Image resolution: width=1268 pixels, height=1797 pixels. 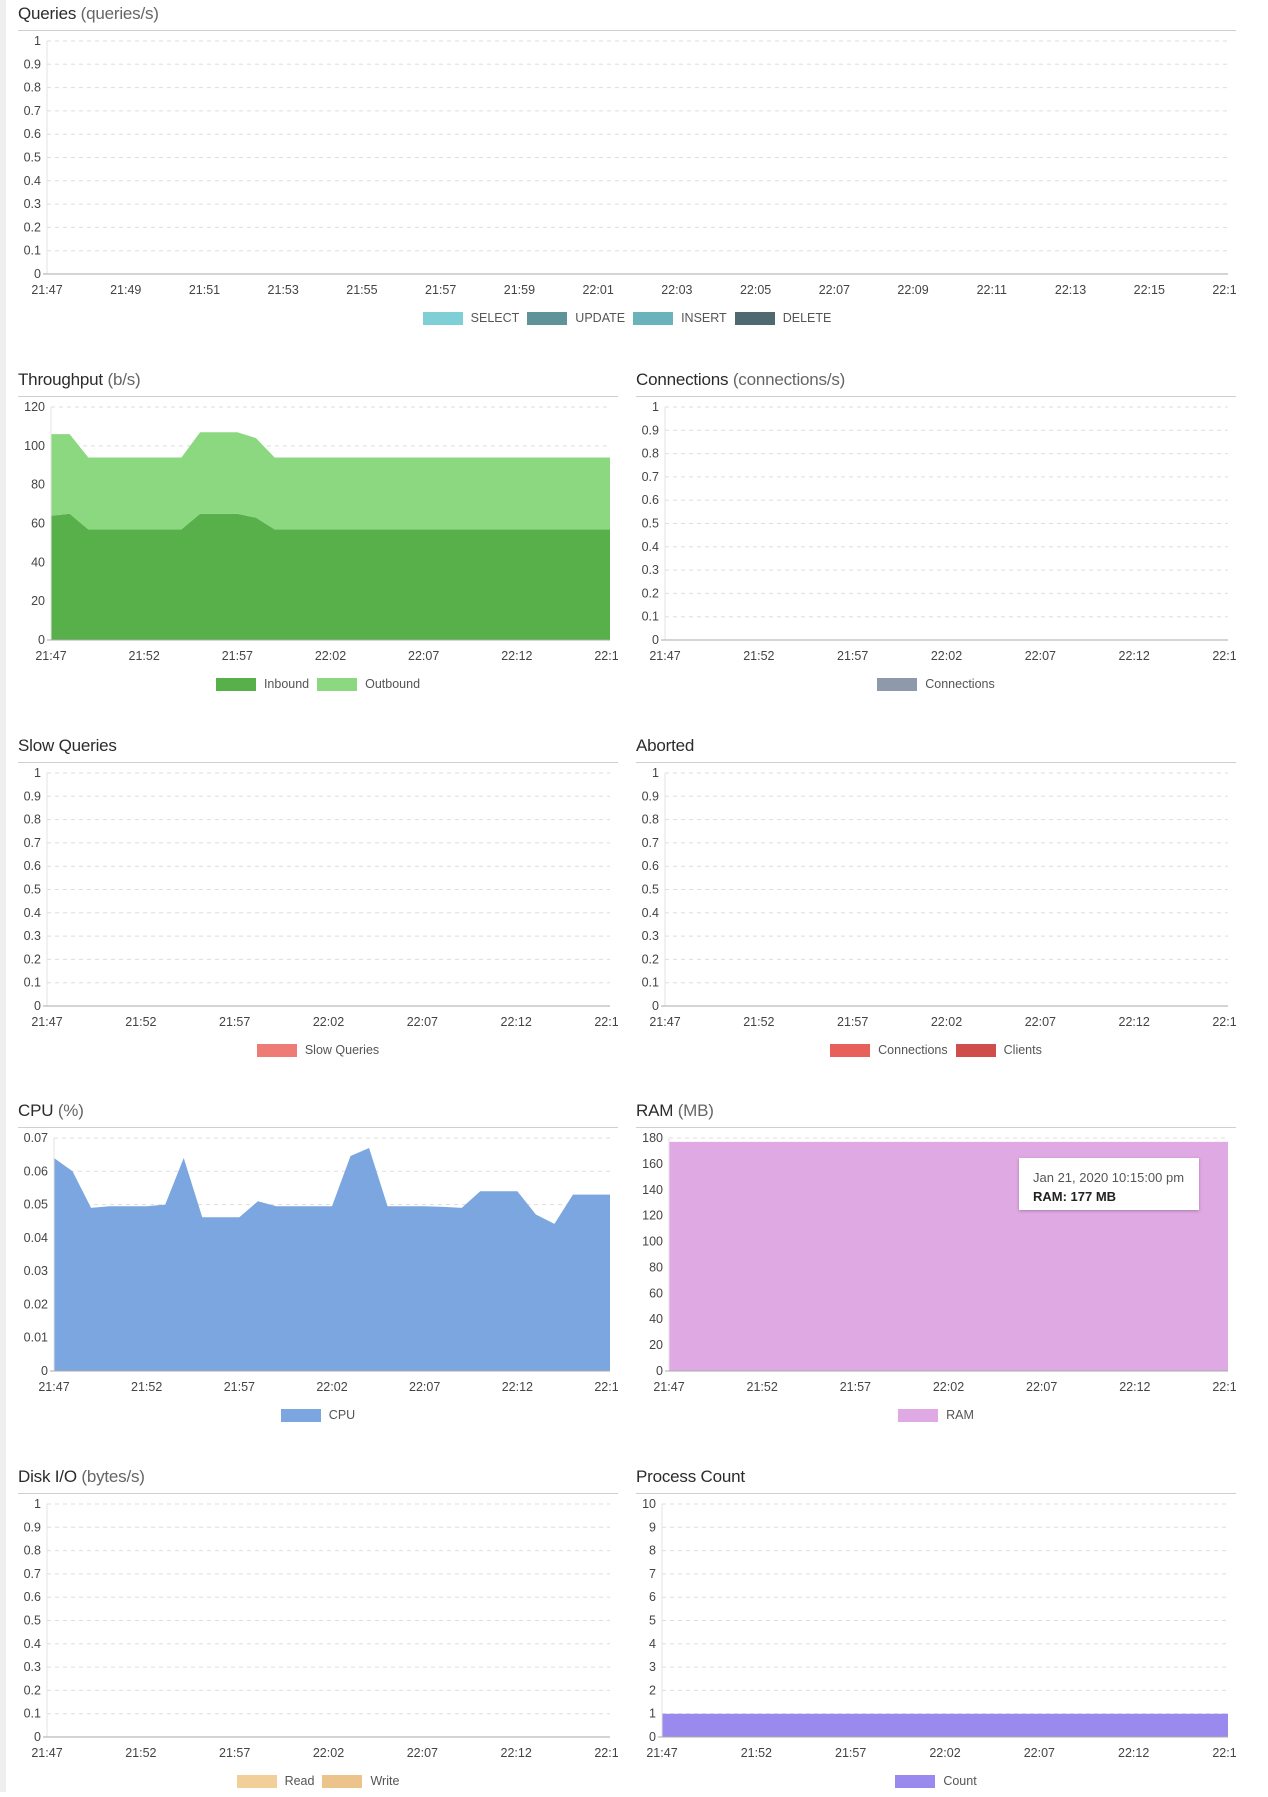 What do you see at coordinates (652, 1574) in the screenshot?
I see `y-tick-label: 7` at bounding box center [652, 1574].